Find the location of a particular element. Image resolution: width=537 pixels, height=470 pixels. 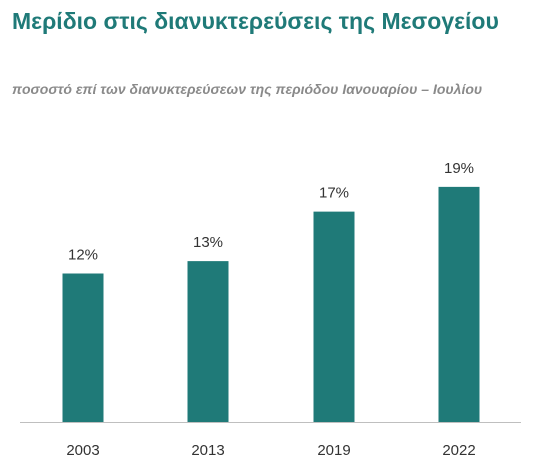

x-tick-label-2013: 2013 is located at coordinates (207, 450).